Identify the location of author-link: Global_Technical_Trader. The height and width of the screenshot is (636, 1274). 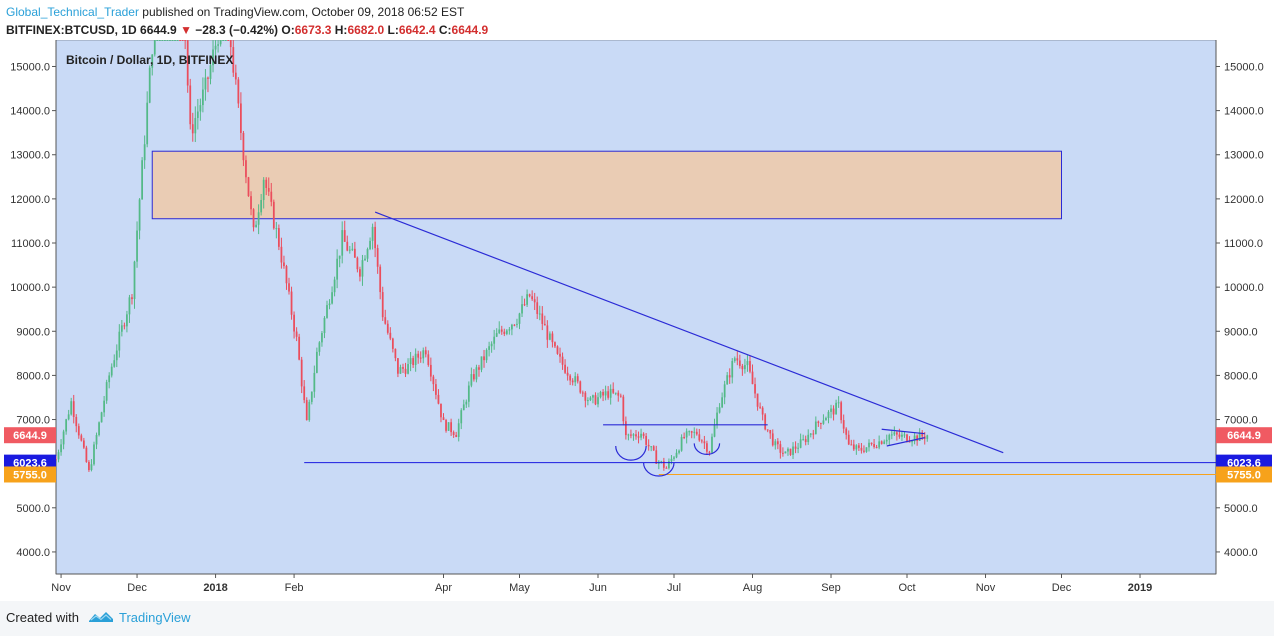
(72, 12).